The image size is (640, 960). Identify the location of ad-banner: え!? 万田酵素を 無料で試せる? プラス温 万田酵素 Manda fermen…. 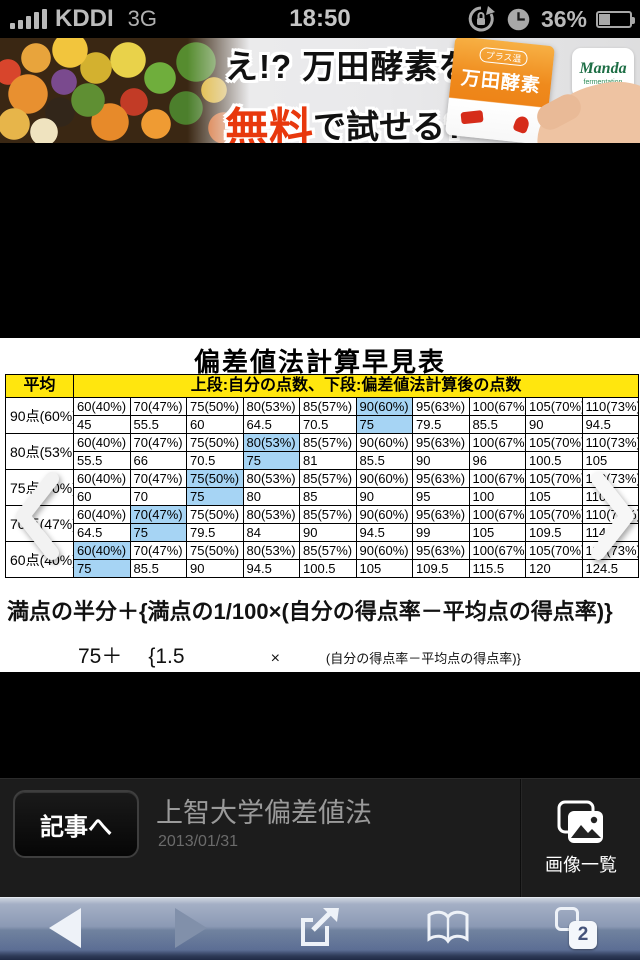
(320, 90).